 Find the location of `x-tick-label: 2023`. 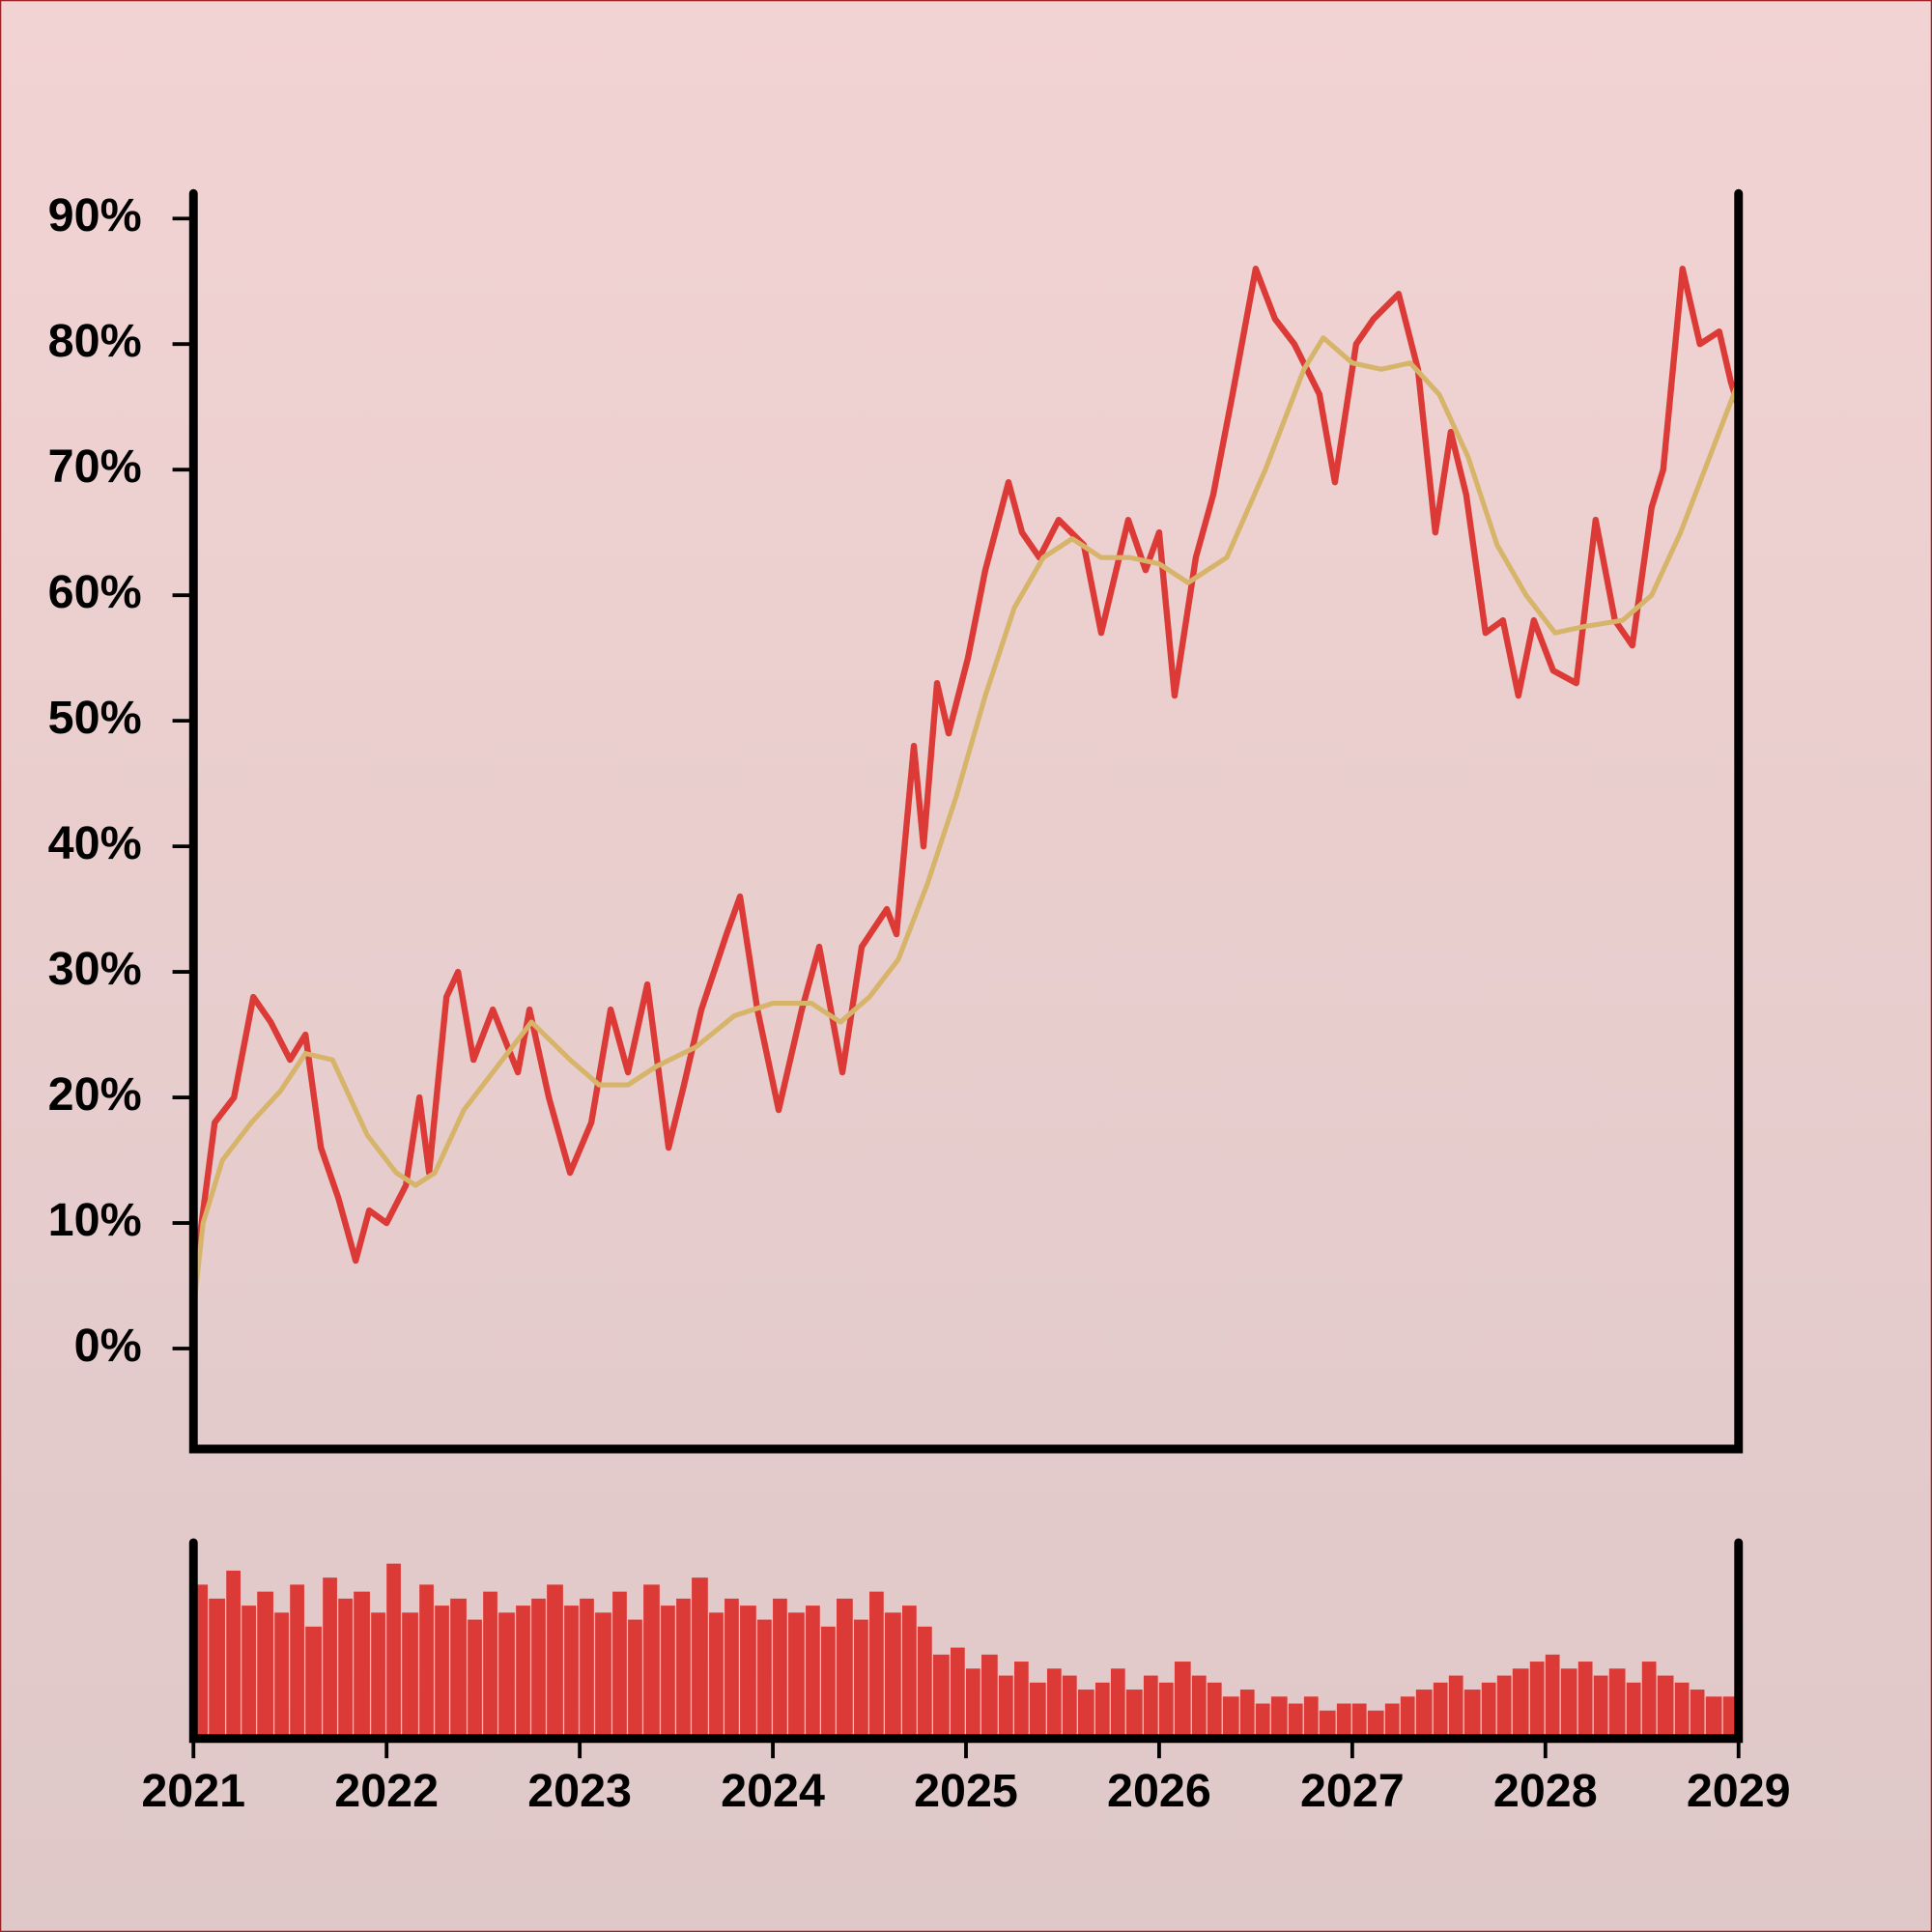

x-tick-label: 2023 is located at coordinates (579, 1791).